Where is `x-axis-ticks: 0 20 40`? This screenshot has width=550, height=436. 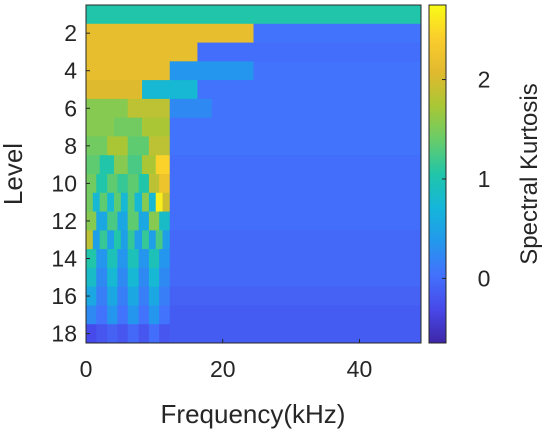
x-axis-ticks: 0 20 40 is located at coordinates (226, 360).